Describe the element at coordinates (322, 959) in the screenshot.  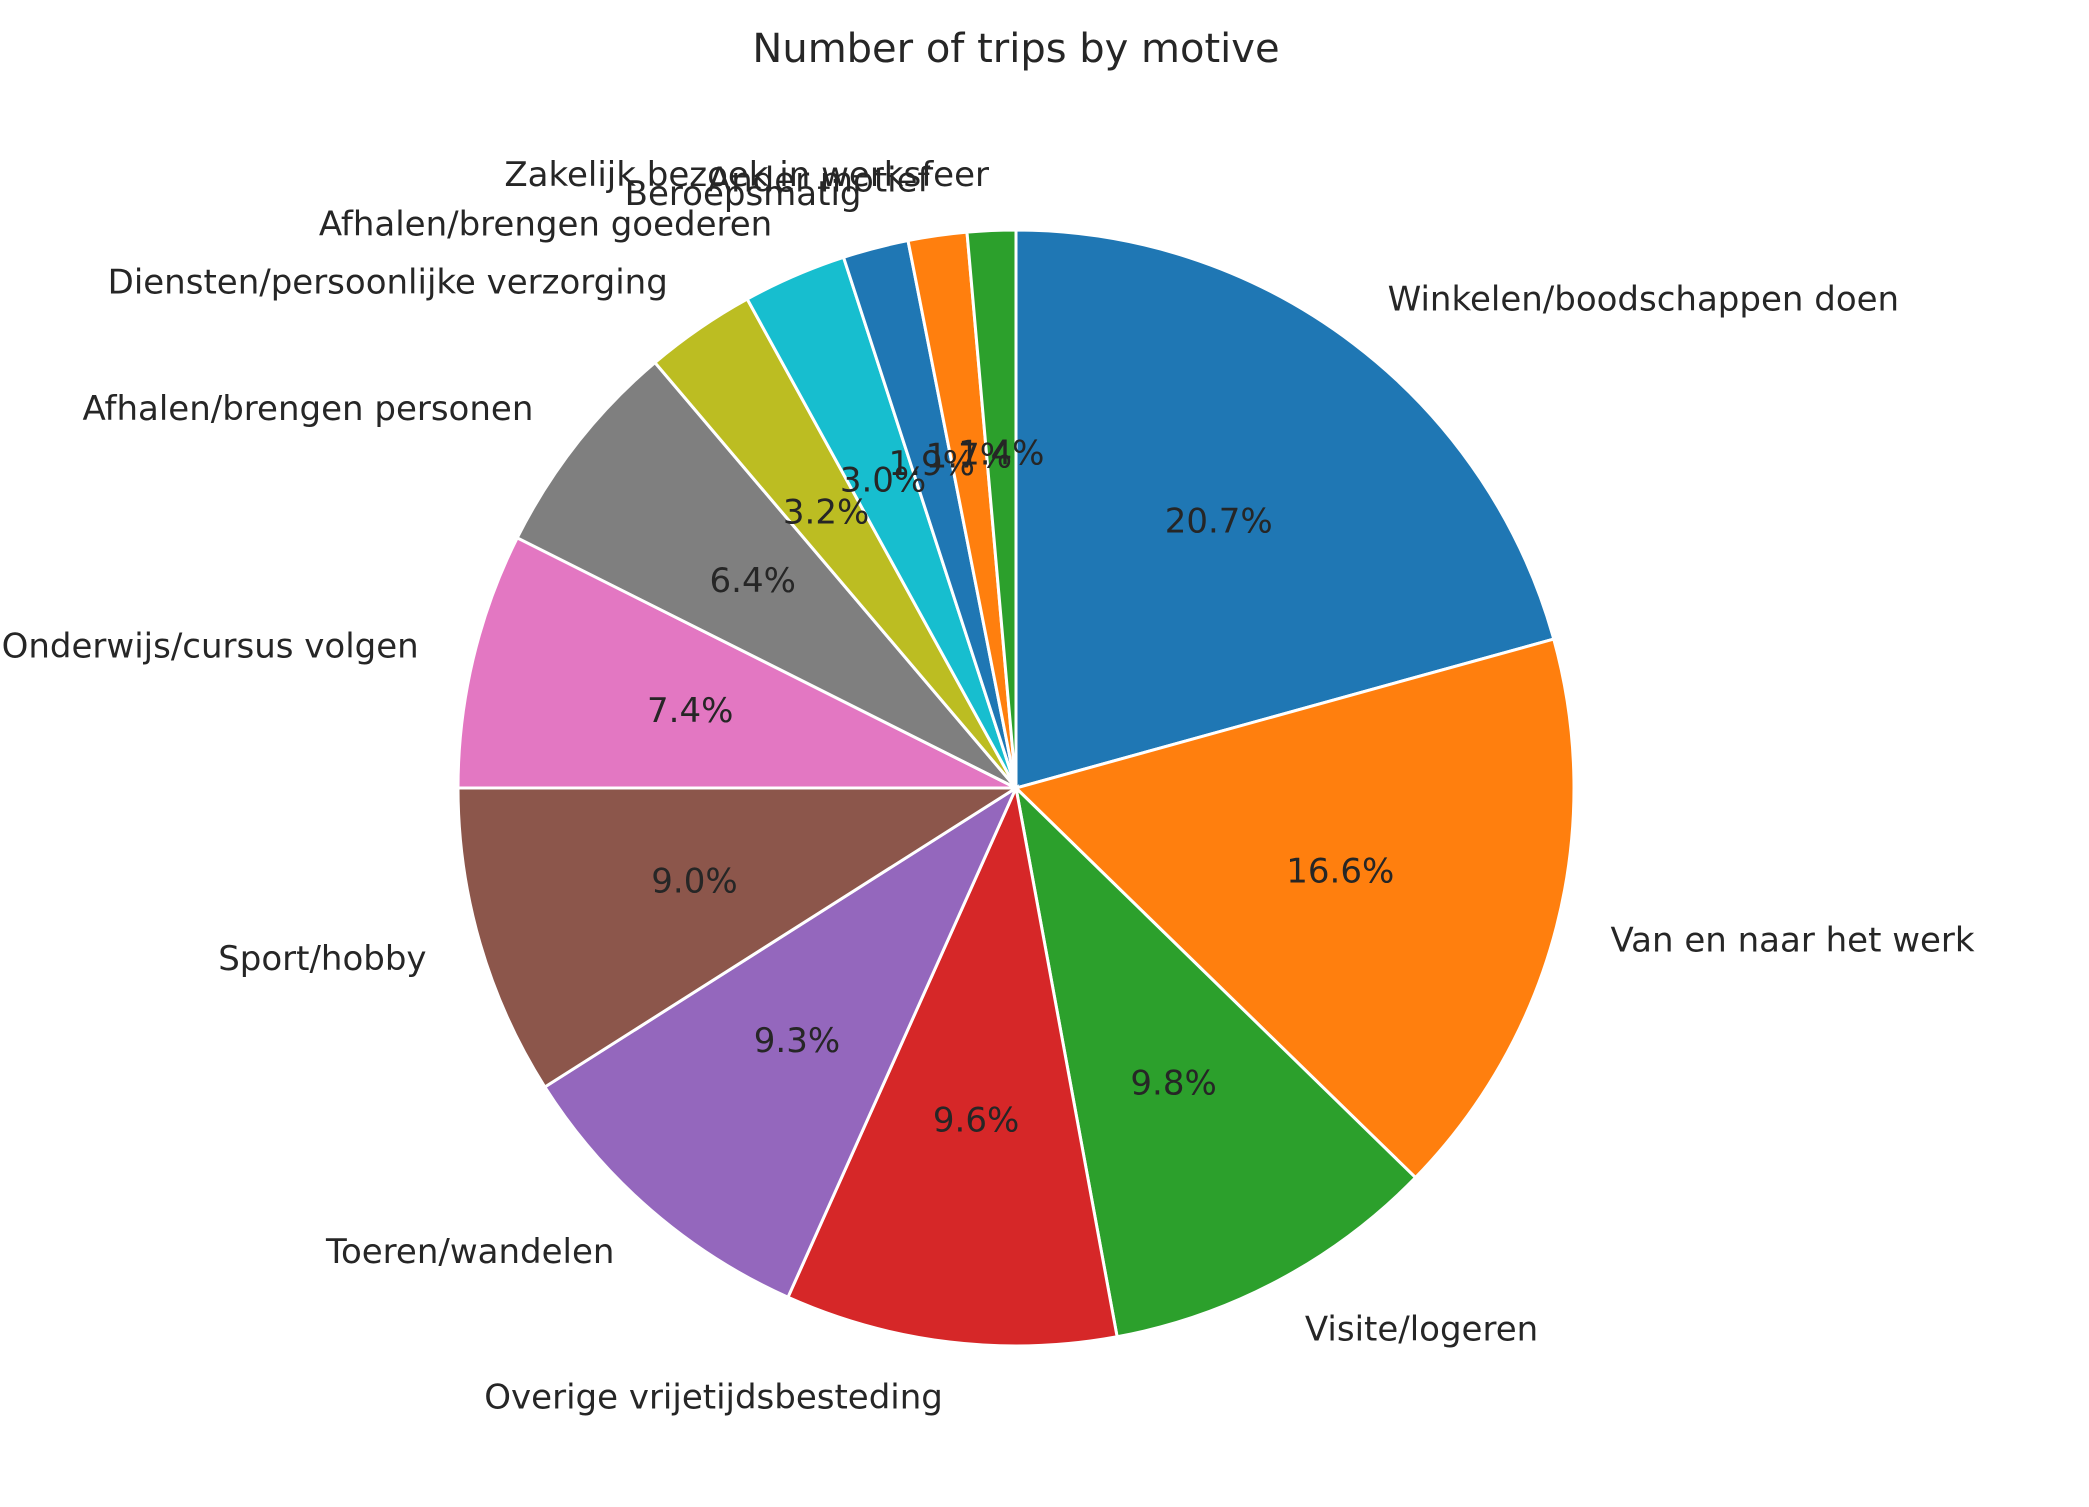
I see `slice-label: Sport/hobby` at that location.